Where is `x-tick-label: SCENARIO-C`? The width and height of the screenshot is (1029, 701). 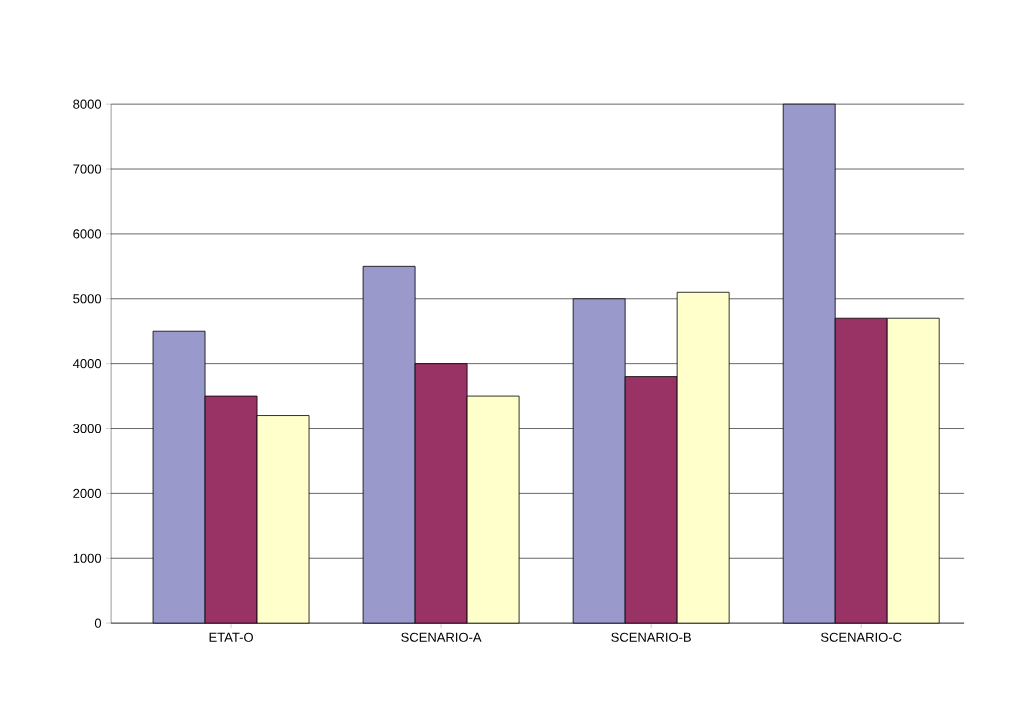 x-tick-label: SCENARIO-C is located at coordinates (861, 637).